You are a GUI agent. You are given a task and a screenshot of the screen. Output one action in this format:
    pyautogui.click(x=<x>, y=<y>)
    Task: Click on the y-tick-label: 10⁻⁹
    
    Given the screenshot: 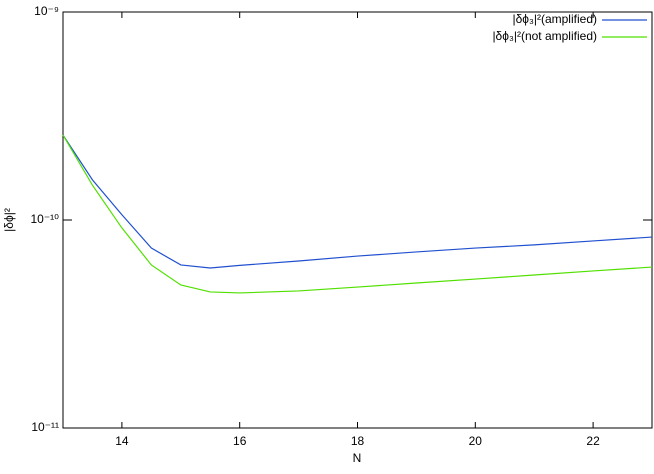 What is the action you would take?
    pyautogui.click(x=46, y=11)
    